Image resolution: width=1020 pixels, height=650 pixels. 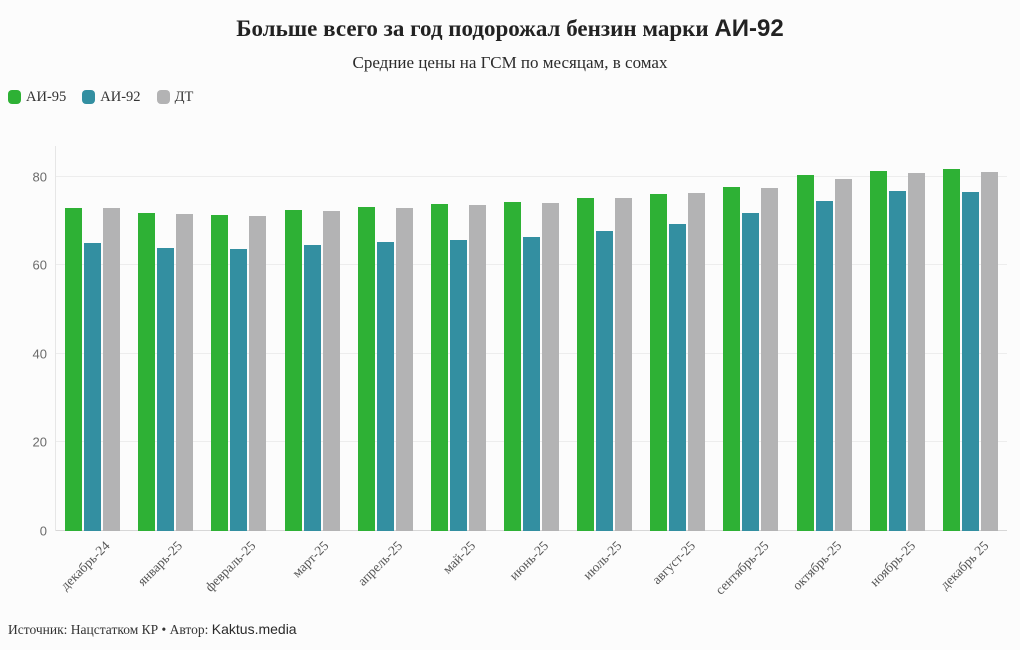 I want to click on bar-ДТ-февраль-25, so click(x=258, y=373).